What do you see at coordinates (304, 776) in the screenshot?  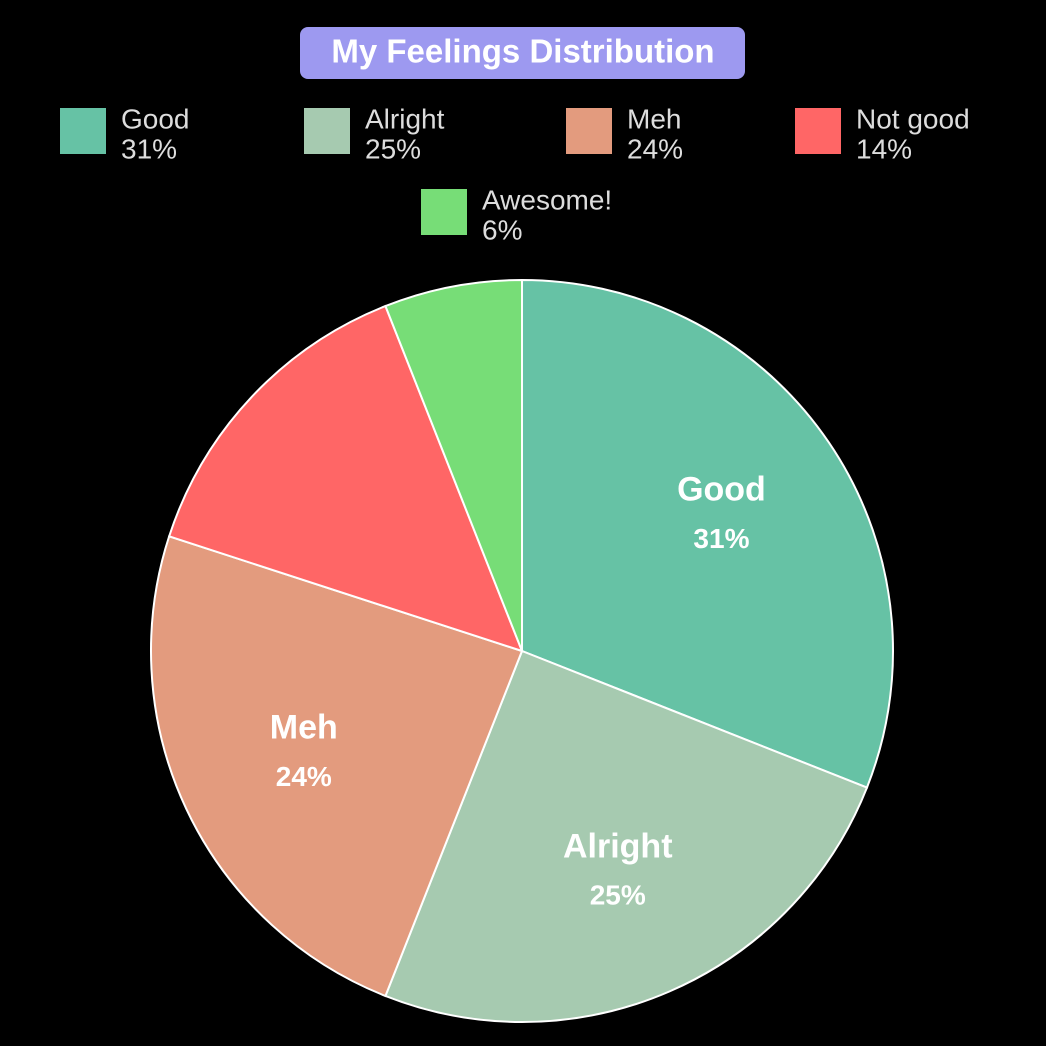 I see `slice-value: 24%` at bounding box center [304, 776].